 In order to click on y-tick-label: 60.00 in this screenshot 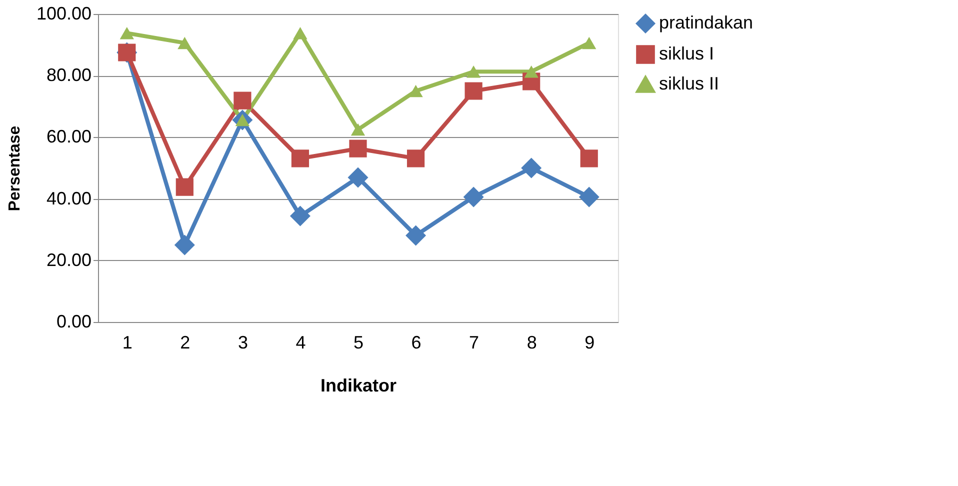, I will do `click(69, 136)`.